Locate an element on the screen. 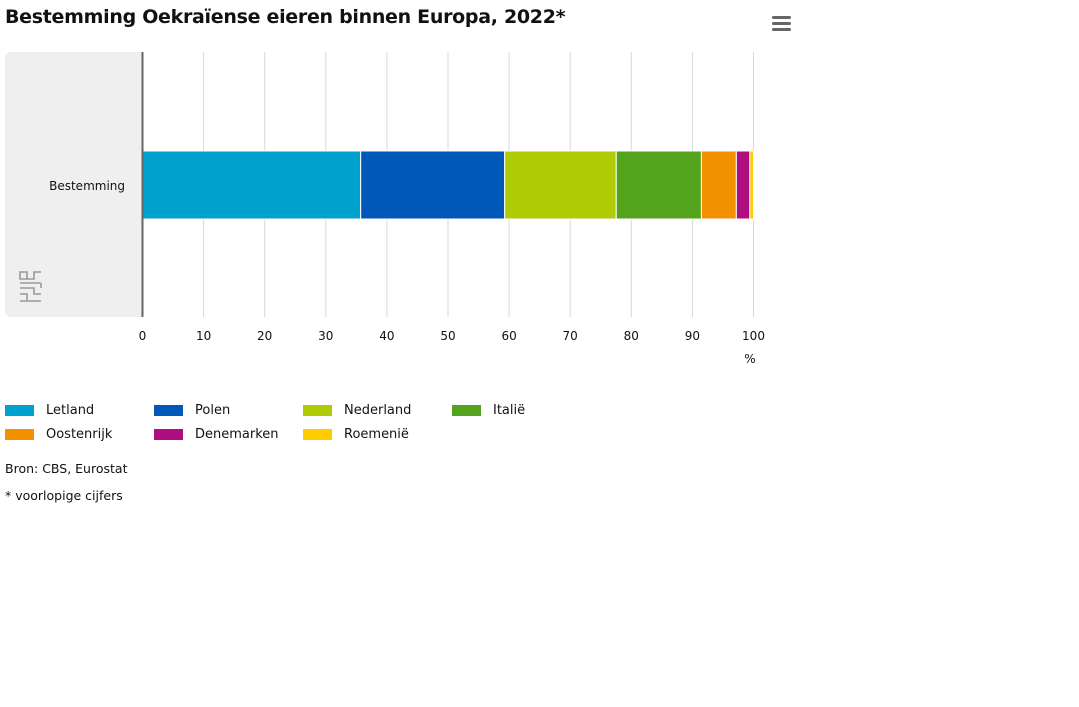  bar-segment-oostenrijk is located at coordinates (718, 185).